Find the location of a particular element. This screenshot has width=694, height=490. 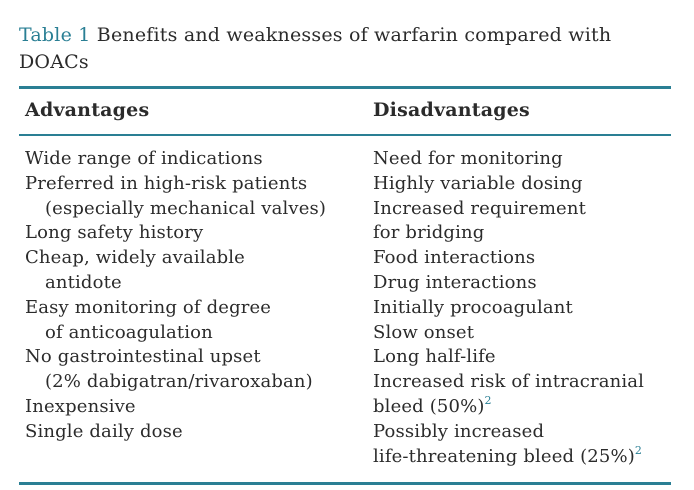

disadvantages-header: Disadvantages is located at coordinates (451, 110).